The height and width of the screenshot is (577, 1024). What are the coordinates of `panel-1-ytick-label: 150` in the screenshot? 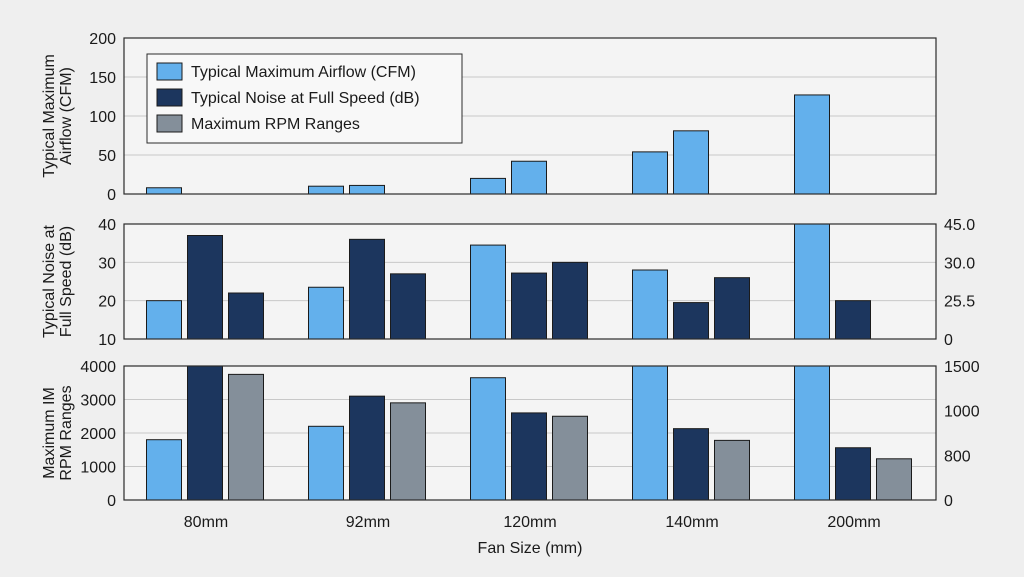 It's located at (102, 78).